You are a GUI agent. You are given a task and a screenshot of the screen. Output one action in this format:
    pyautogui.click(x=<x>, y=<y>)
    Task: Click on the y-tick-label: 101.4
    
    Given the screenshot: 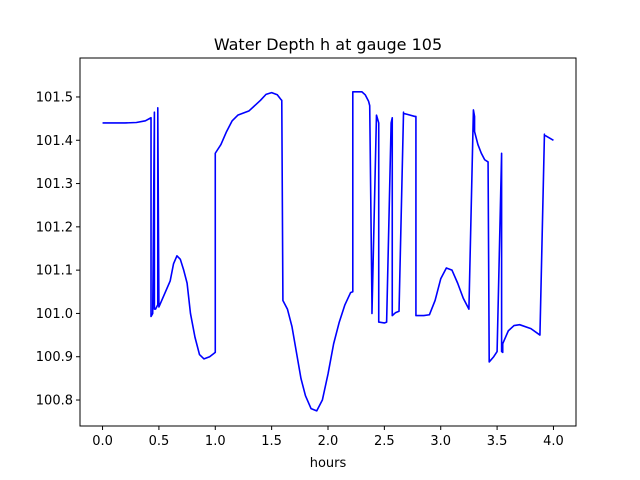 What is the action you would take?
    pyautogui.click(x=54, y=141)
    